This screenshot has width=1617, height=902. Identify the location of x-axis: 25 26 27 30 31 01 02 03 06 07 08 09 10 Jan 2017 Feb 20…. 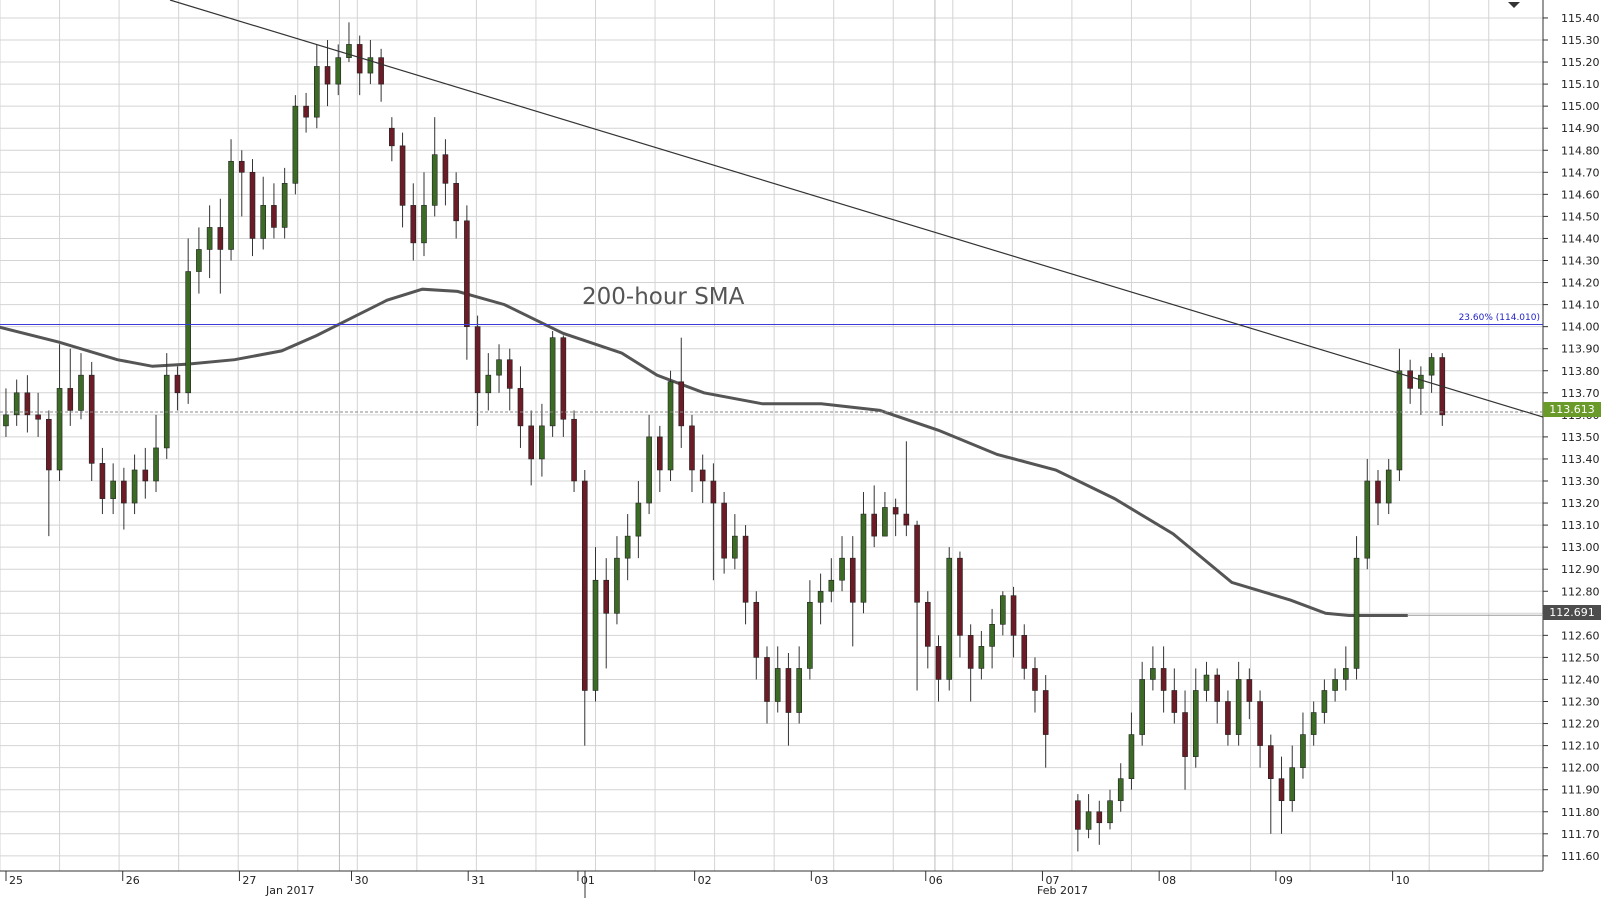
(771, 884).